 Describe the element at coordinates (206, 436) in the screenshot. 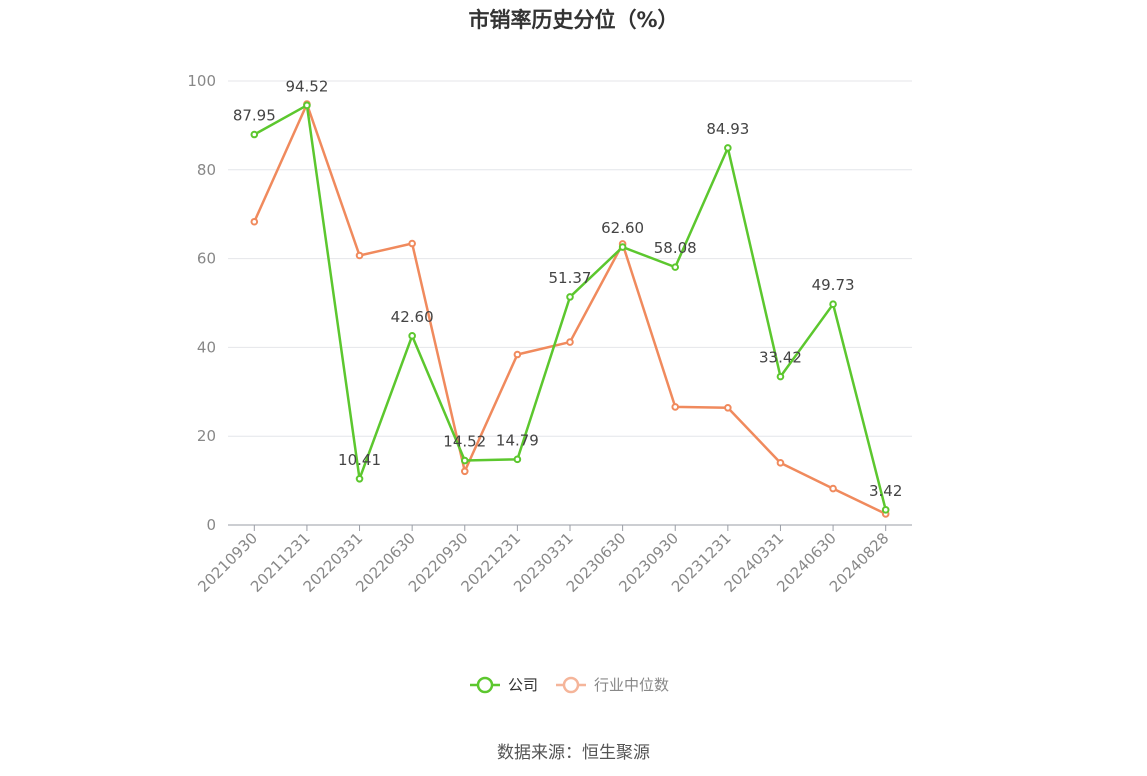

I see `y-tick-label: 20` at that location.